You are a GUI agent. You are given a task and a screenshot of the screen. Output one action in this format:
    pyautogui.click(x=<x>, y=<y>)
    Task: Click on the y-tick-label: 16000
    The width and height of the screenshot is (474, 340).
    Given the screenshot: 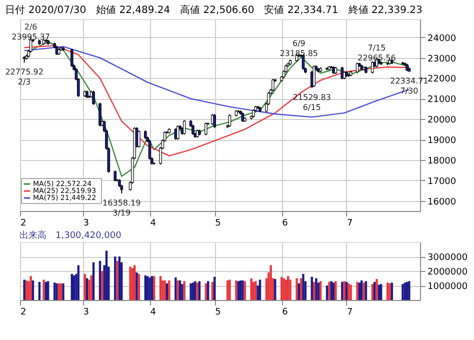 What is the action you would take?
    pyautogui.click(x=442, y=202)
    